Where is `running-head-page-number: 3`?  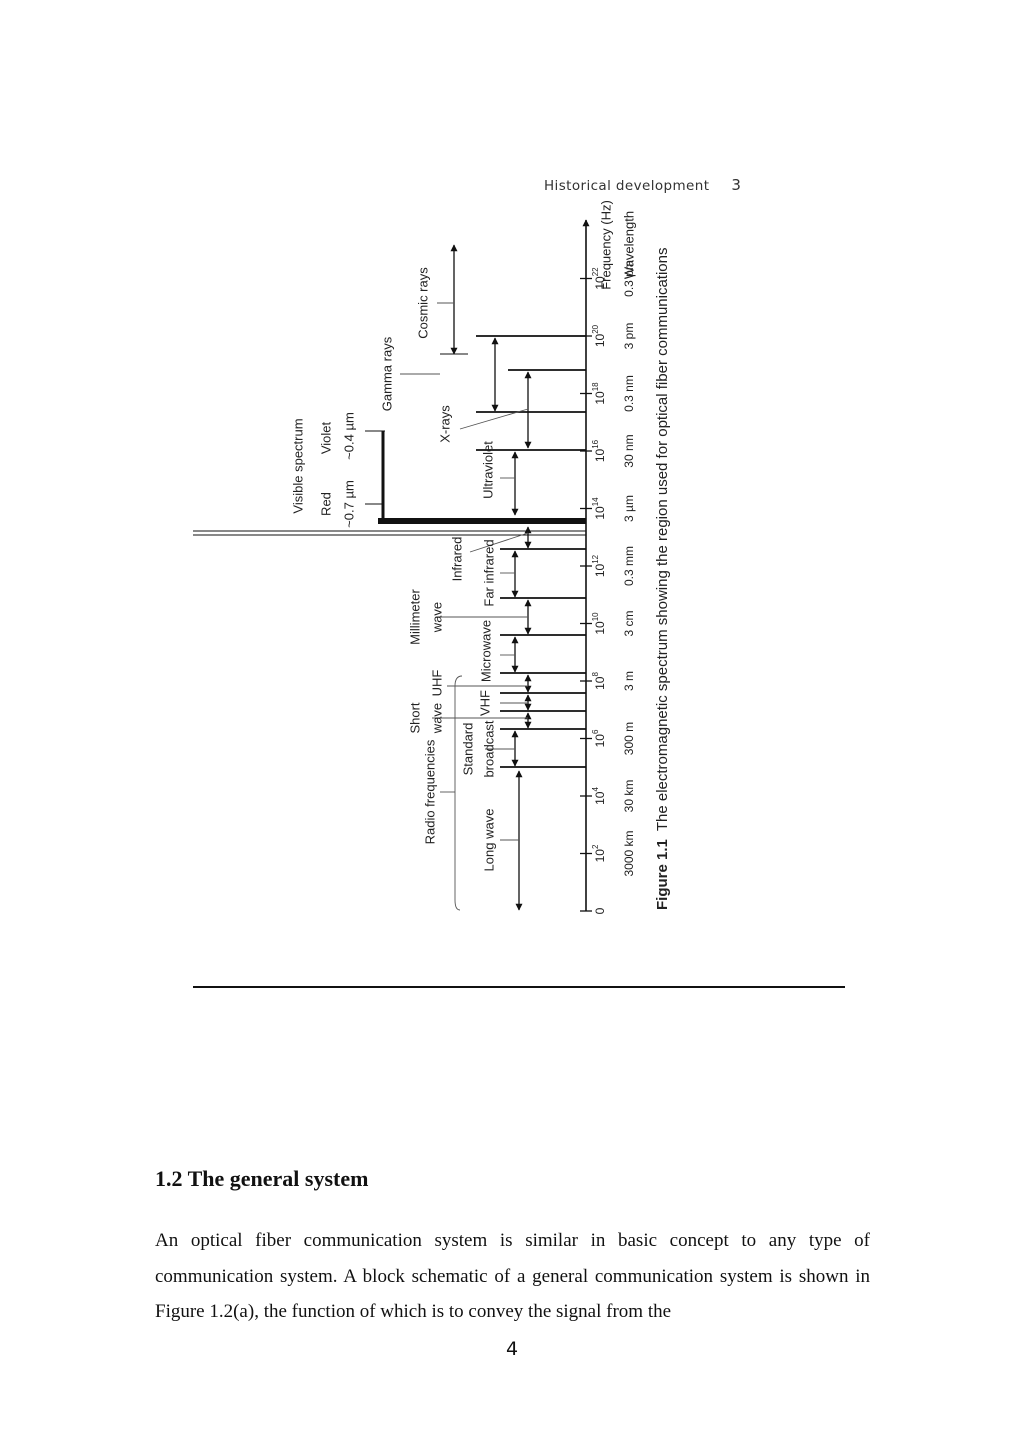 running-head-page-number: 3 is located at coordinates (736, 185).